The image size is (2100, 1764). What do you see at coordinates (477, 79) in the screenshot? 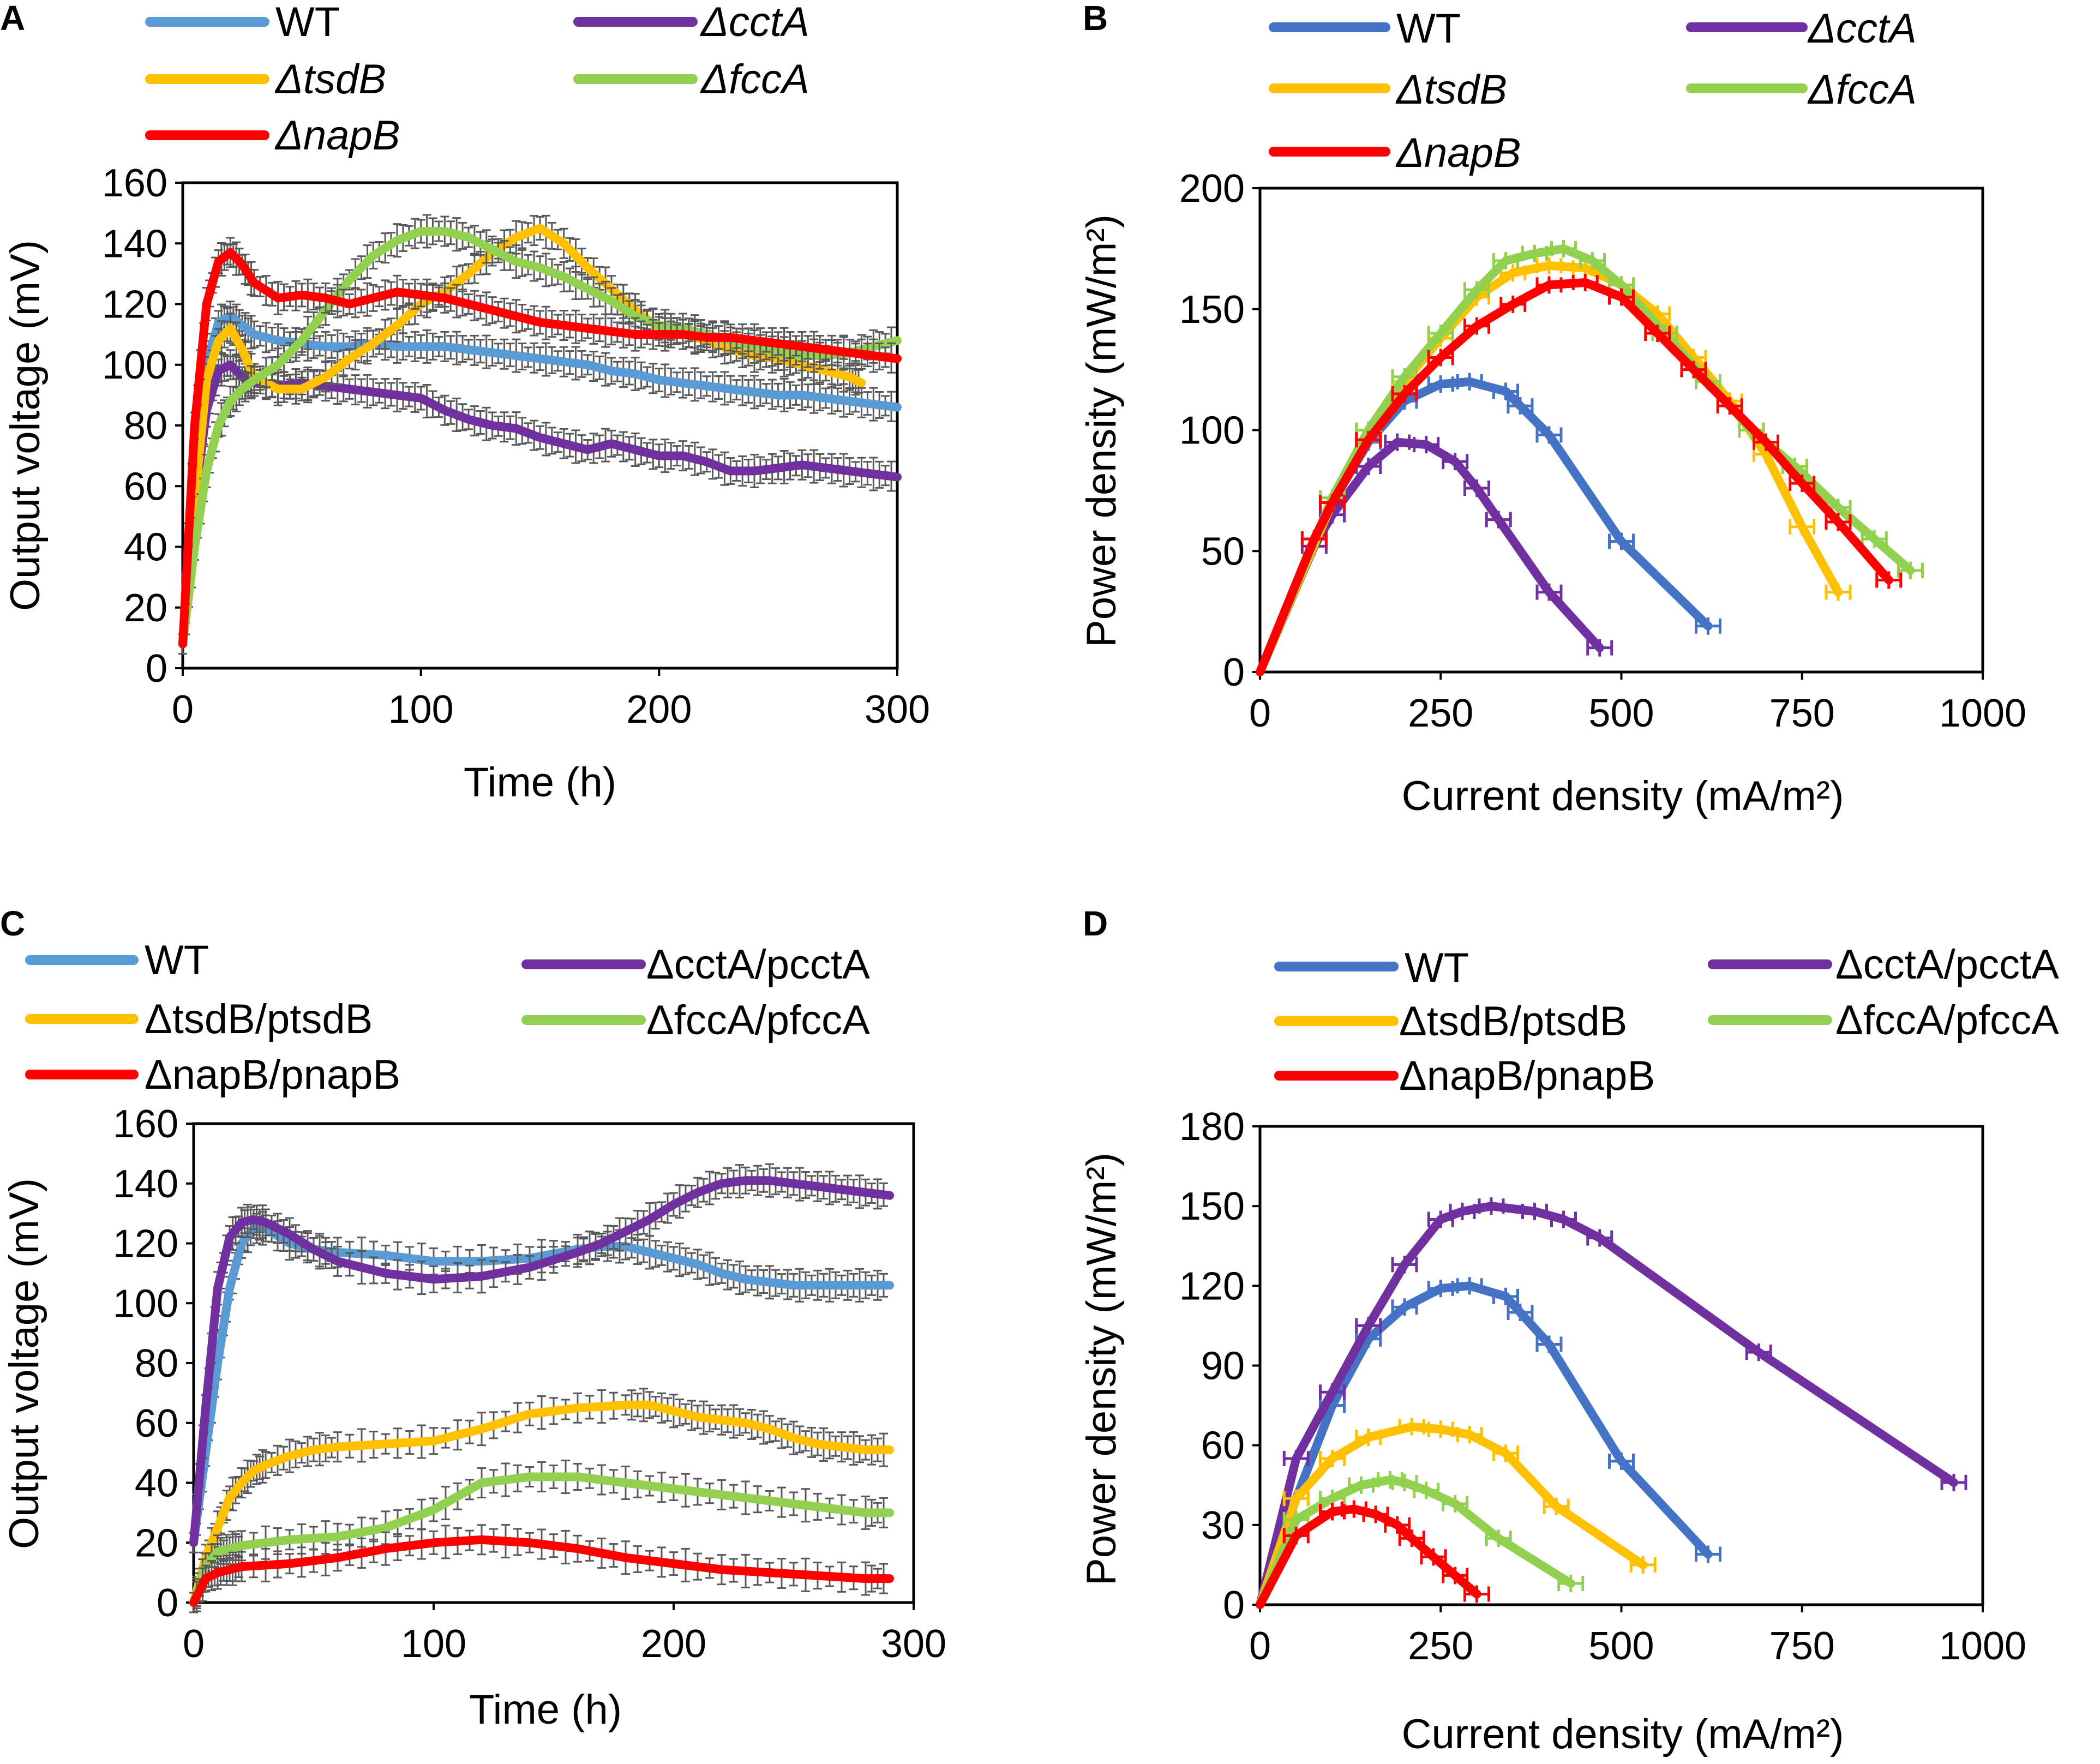
I see `panel-a-legend: WT ΔcctA ΔtsdB ΔfccA ΔnapB` at bounding box center [477, 79].